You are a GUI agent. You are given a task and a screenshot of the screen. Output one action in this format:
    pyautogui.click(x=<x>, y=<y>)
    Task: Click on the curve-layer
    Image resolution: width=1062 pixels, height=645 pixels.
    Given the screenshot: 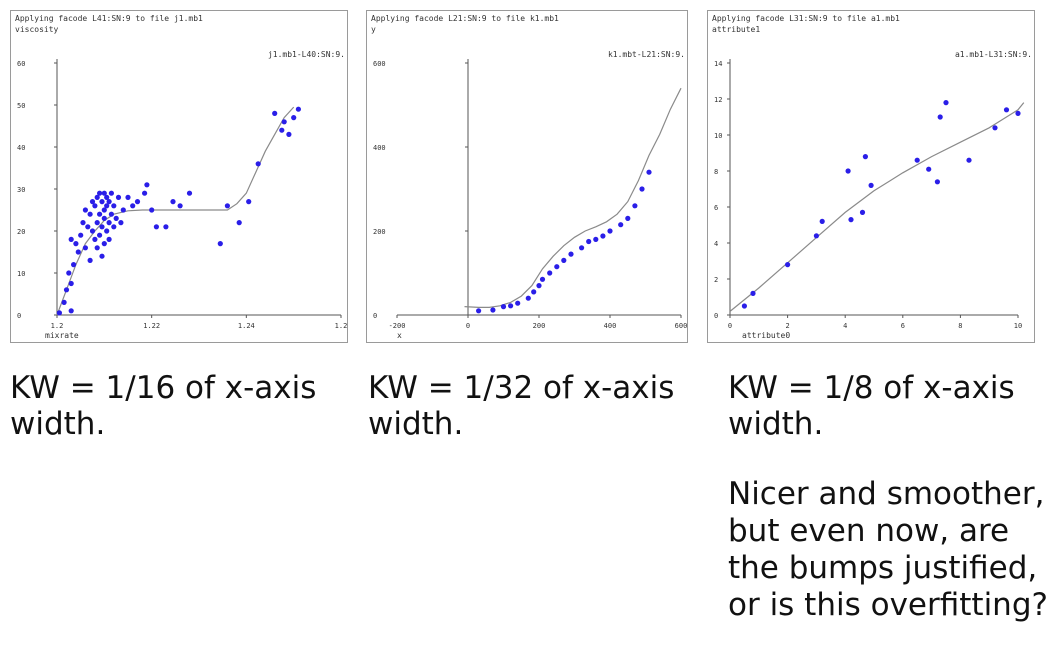 What is the action you would take?
    pyautogui.click(x=877, y=207)
    